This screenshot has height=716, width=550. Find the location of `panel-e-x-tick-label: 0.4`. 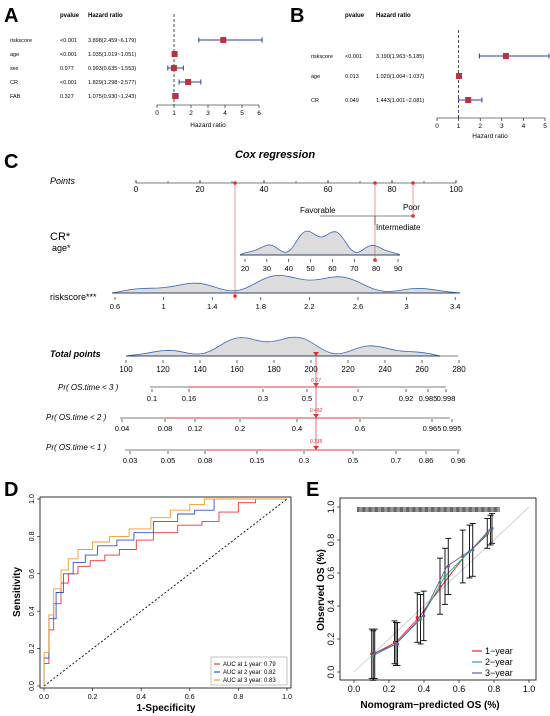

panel-e-x-tick-label: 0.4 is located at coordinates (424, 689).